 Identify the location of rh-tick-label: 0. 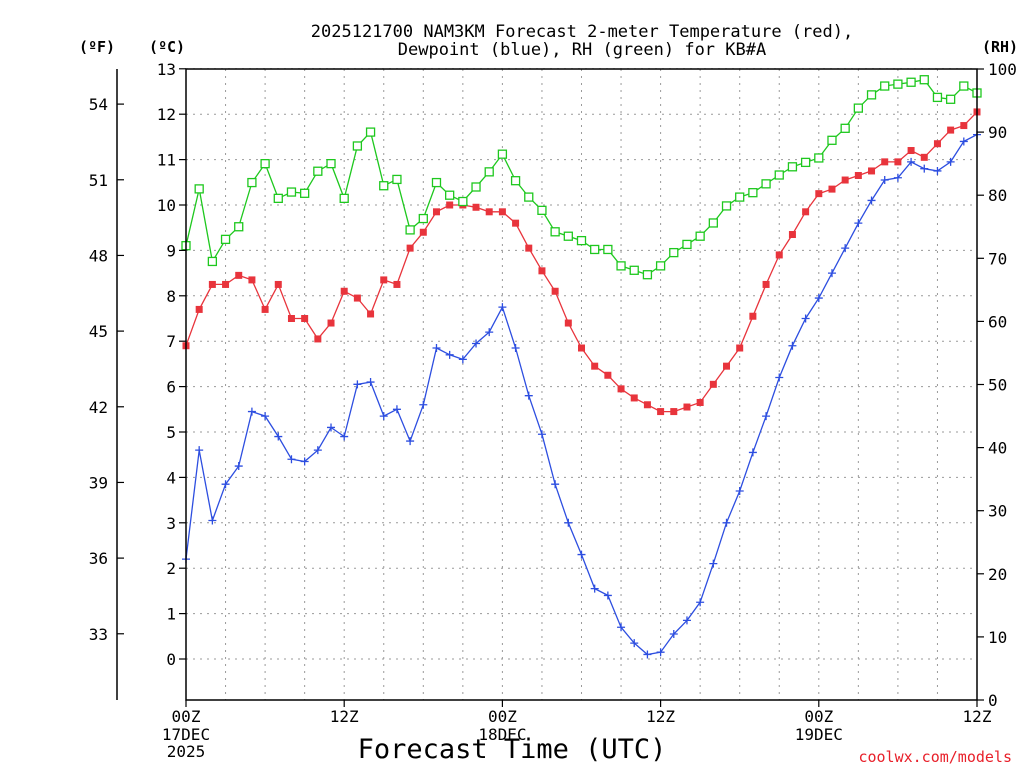
(993, 700).